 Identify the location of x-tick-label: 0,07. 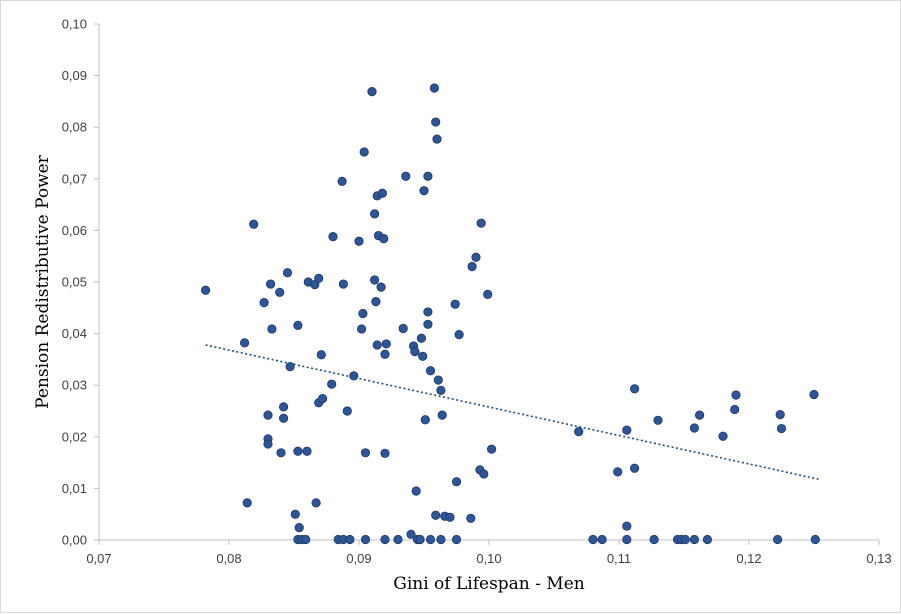
(98, 558).